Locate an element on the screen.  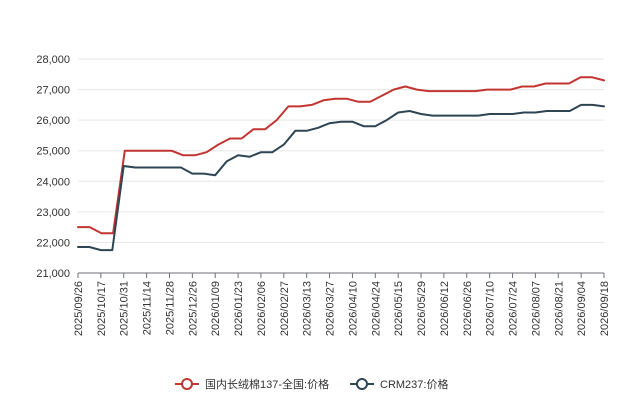
y-tick-label: 24,000 is located at coordinates (53, 182).